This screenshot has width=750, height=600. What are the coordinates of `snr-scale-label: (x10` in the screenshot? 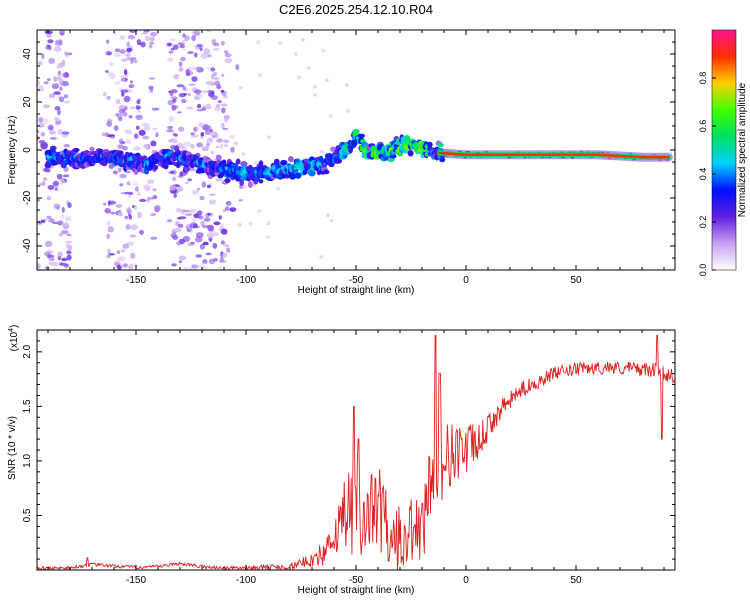 It's located at (14, 341).